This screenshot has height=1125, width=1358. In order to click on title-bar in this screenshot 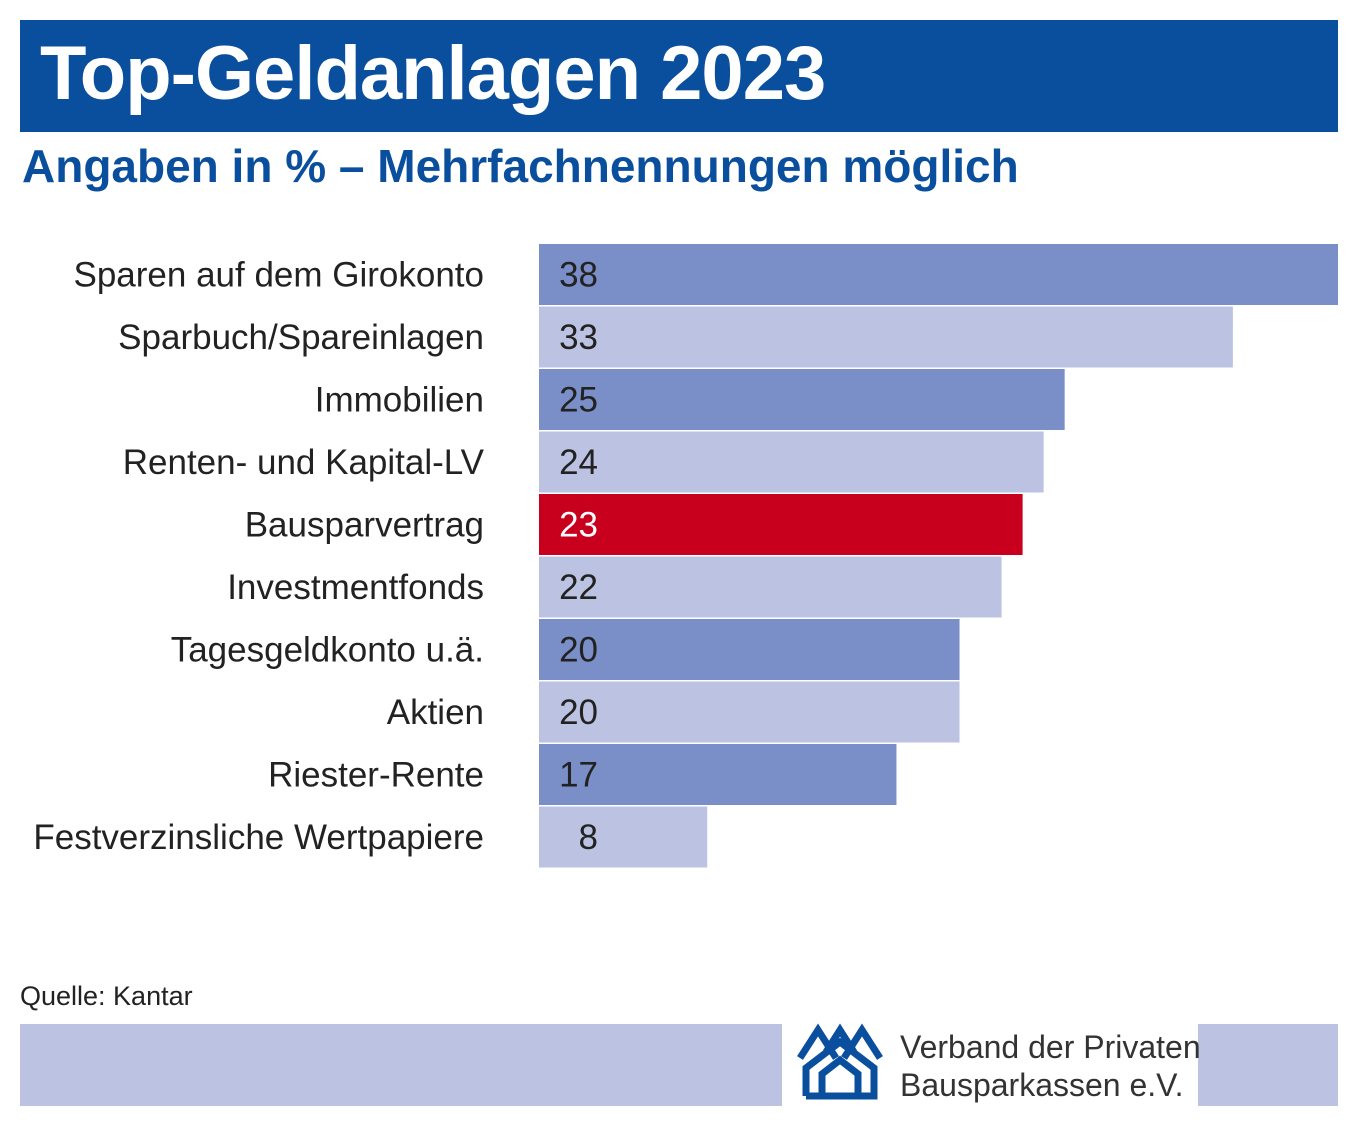, I will do `click(679, 76)`.